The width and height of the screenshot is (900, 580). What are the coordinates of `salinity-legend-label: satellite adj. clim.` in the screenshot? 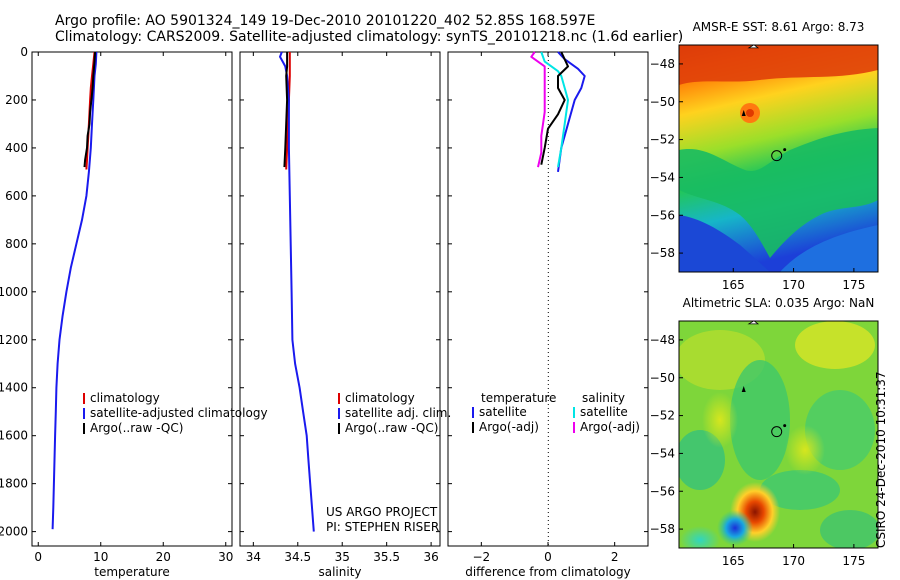 It's located at (398, 413).